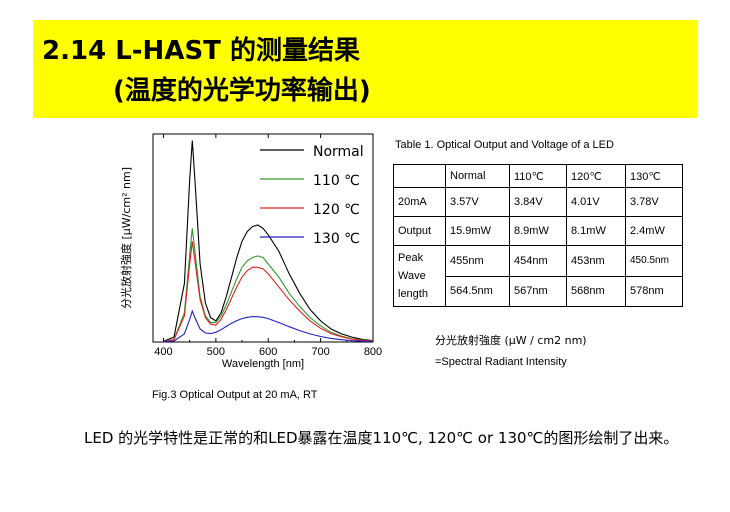 This screenshot has width=730, height=512. What do you see at coordinates (268, 352) in the screenshot?
I see `x-tick-label: 600` at bounding box center [268, 352].